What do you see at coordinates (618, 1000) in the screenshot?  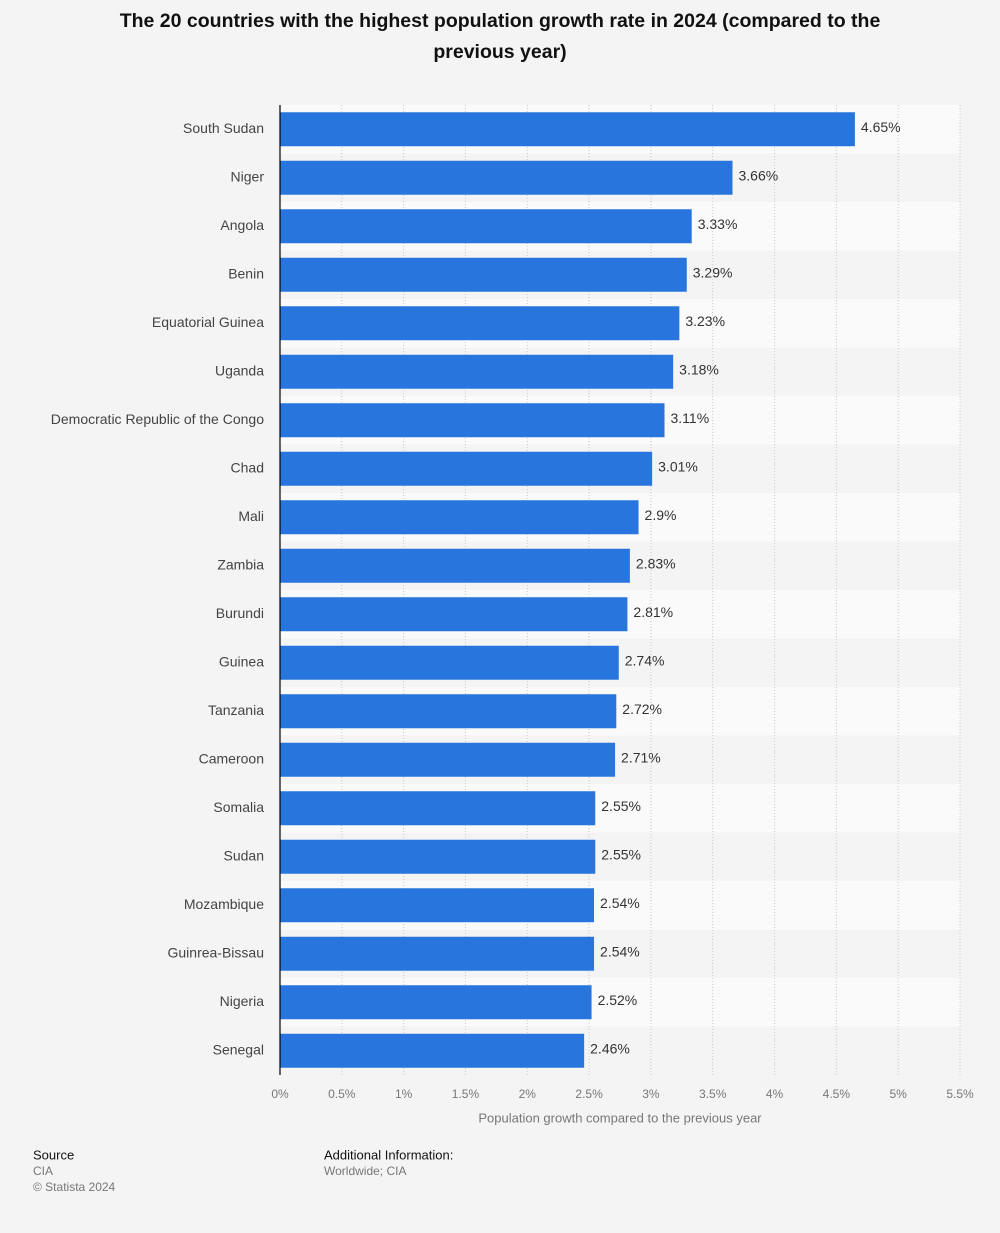 I see `value-label: 2.52%` at bounding box center [618, 1000].